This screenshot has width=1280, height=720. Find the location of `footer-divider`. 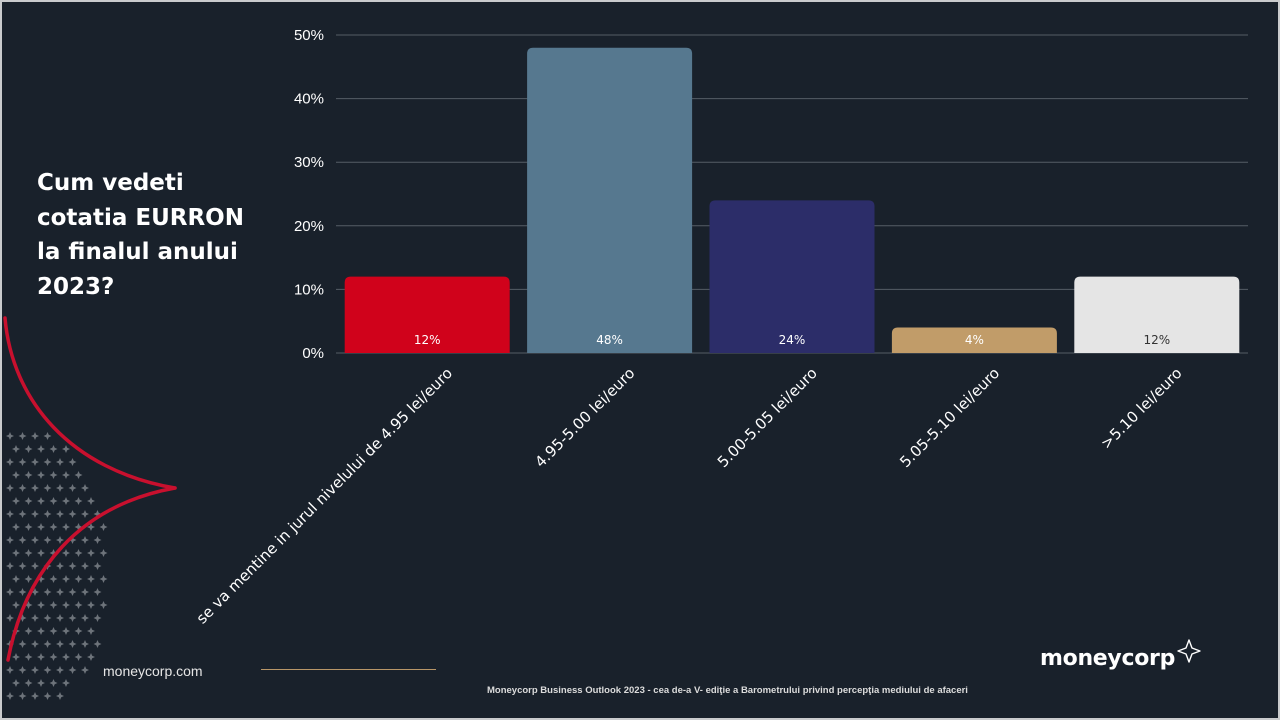

footer-divider is located at coordinates (348, 669).